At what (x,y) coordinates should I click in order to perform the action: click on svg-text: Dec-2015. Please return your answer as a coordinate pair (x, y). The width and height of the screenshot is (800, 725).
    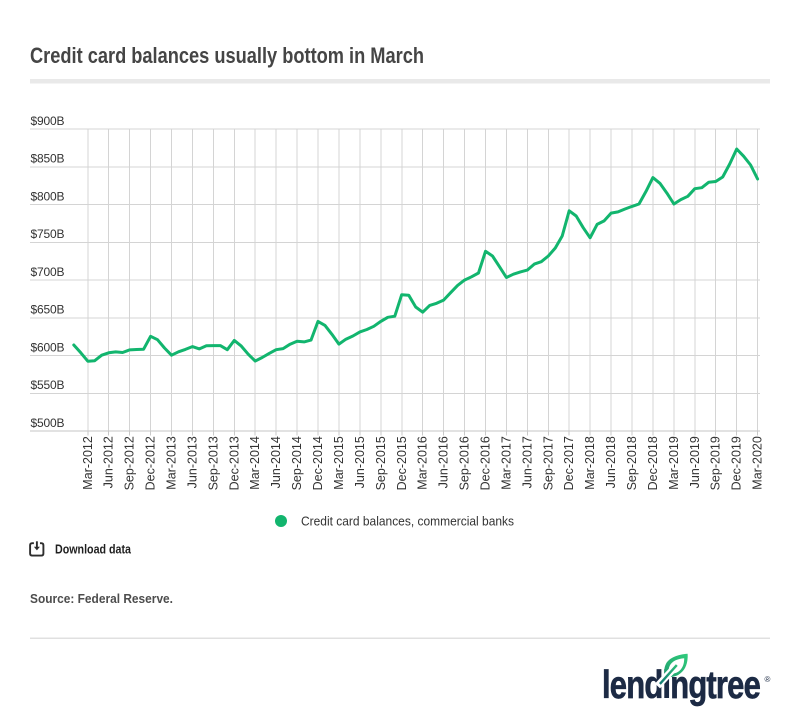
    Looking at the image, I should click on (402, 463).